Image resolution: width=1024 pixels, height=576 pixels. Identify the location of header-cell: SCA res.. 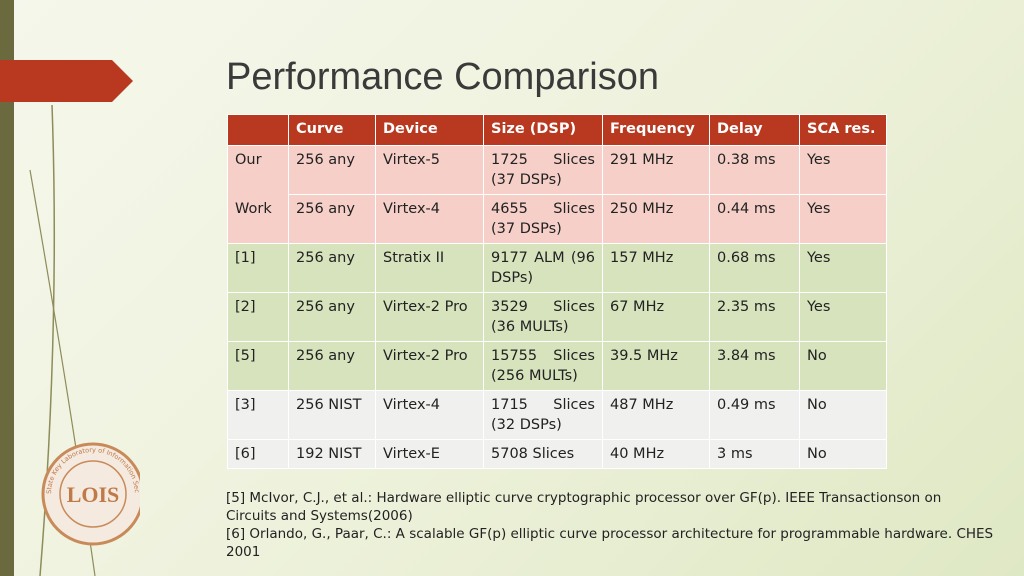
(843, 130).